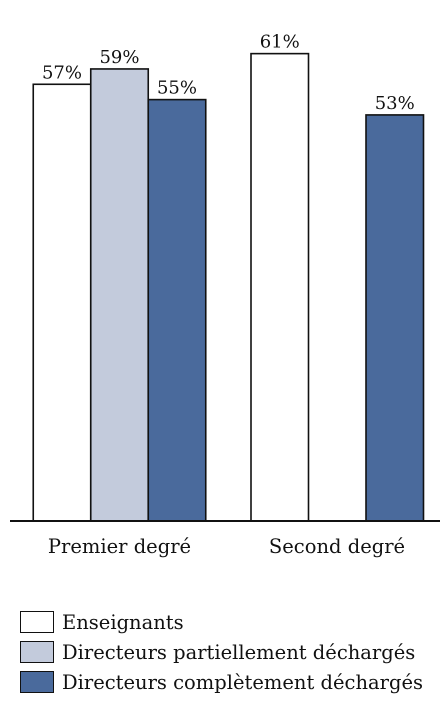 This screenshot has height=702, width=440. I want to click on legend-item-completement: Directeurs complètement déchargés, so click(221, 682).